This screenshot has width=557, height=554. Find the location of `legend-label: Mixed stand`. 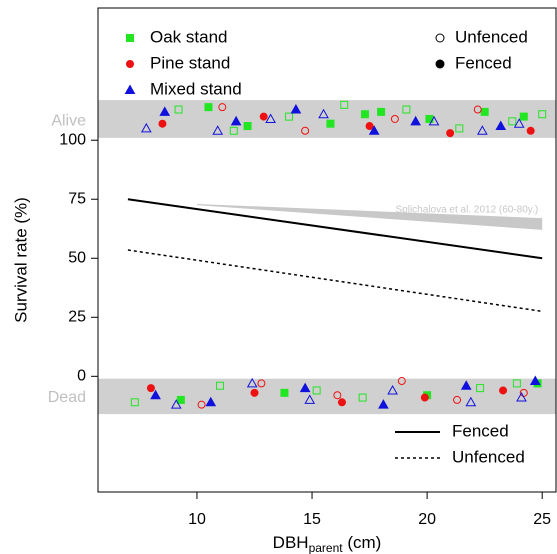

legend-label: Mixed stand is located at coordinates (196, 88).